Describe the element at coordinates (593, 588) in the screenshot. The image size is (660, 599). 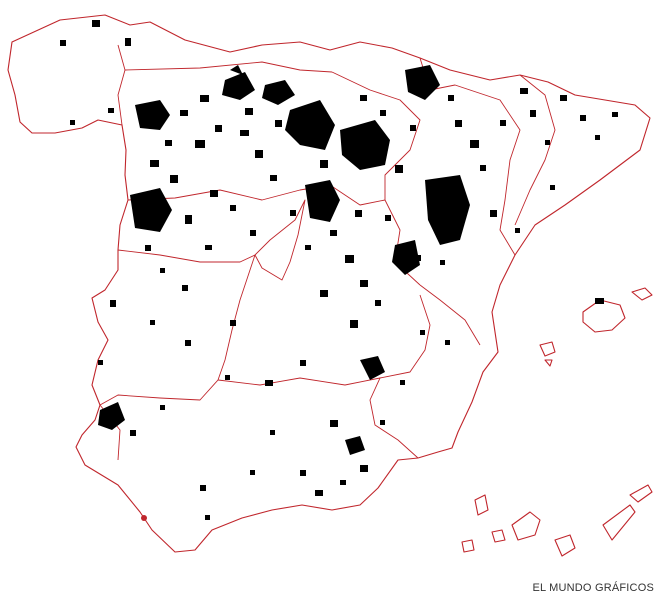
I see `credit-label: EL MUNDO GRÁFICOS` at that location.